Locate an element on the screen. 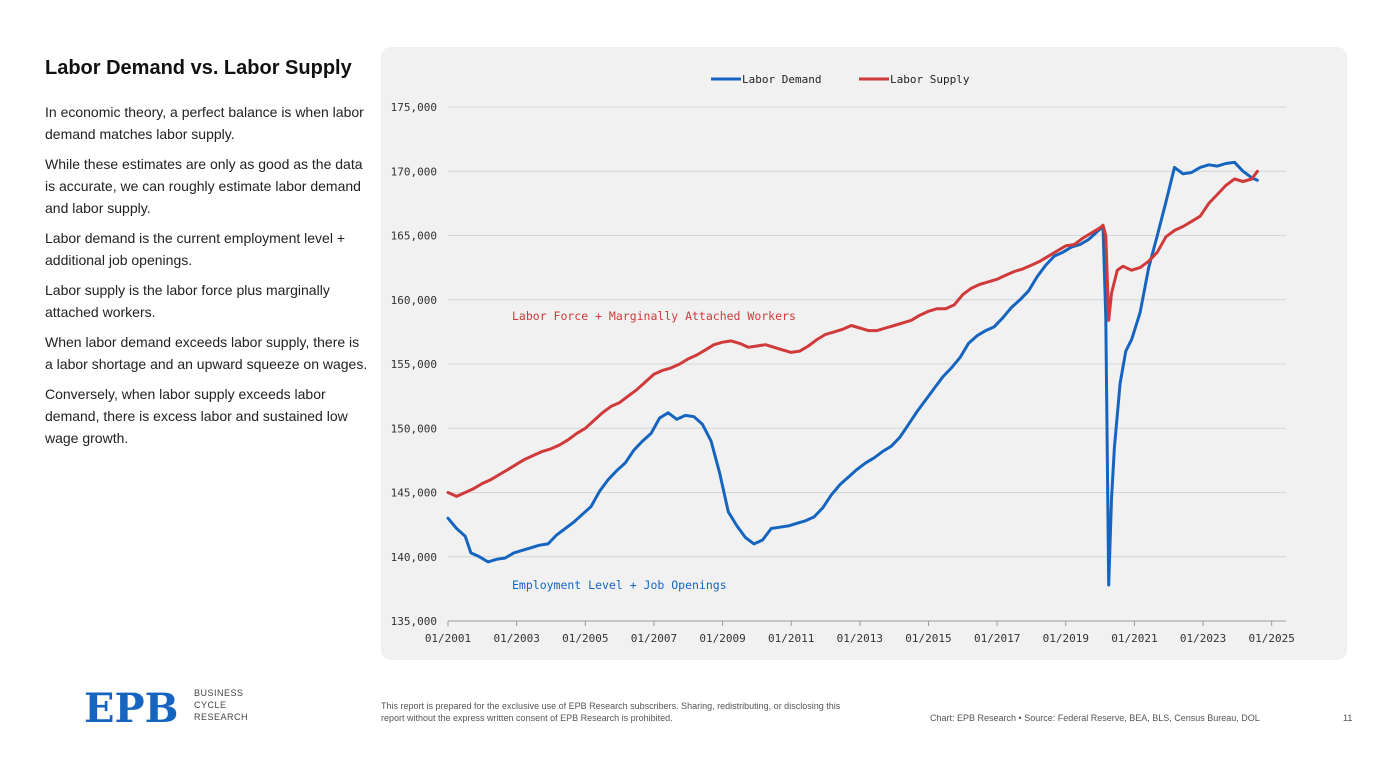  x-tick-label: 01/2005 is located at coordinates (585, 638).